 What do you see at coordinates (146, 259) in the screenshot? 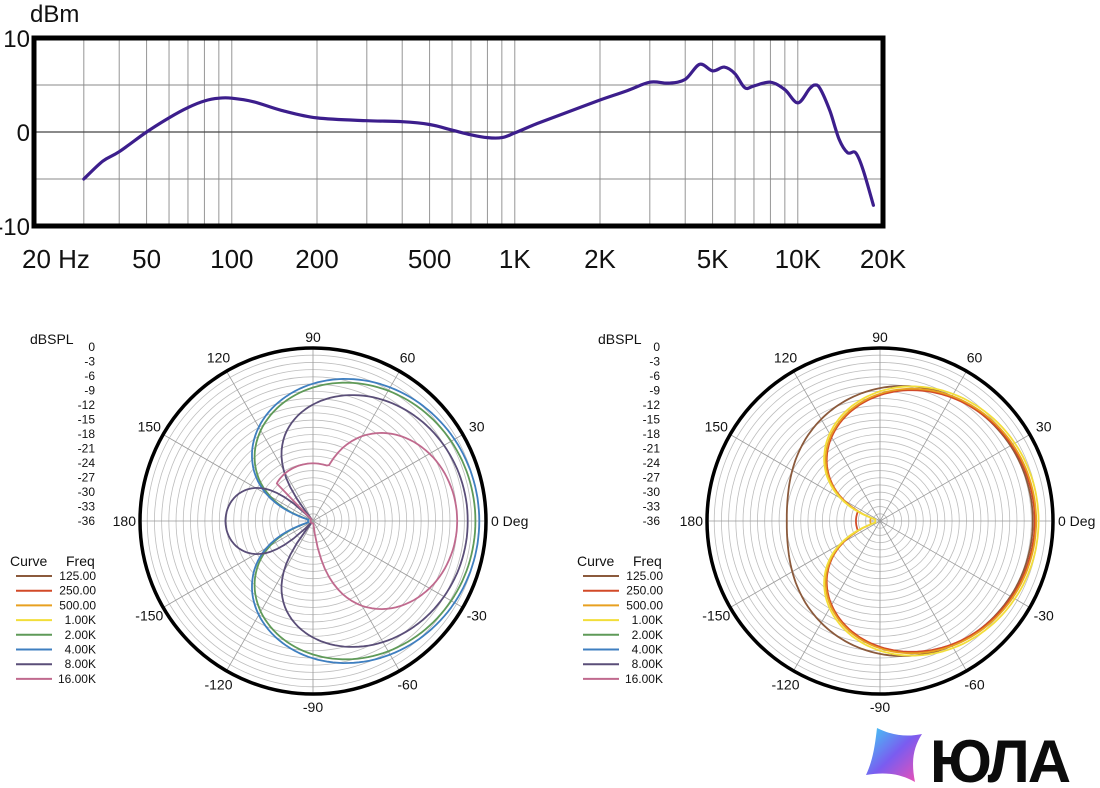
I see `freq-x-tick-label: 50` at bounding box center [146, 259].